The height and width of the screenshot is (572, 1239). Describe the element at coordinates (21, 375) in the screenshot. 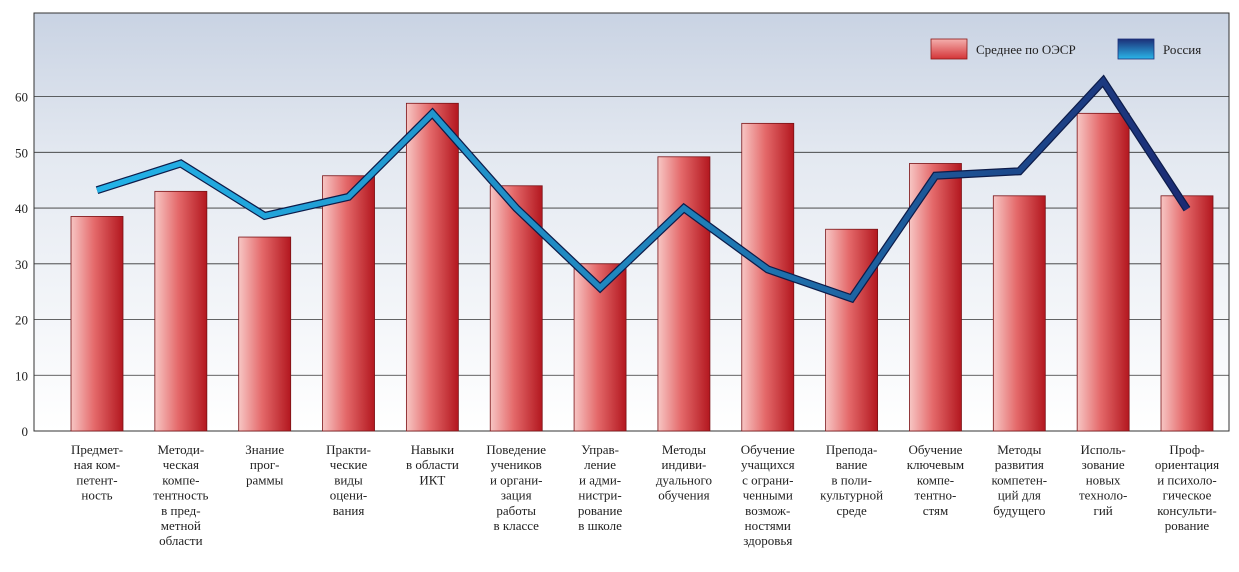

I see `y-tick-label: 10` at that location.